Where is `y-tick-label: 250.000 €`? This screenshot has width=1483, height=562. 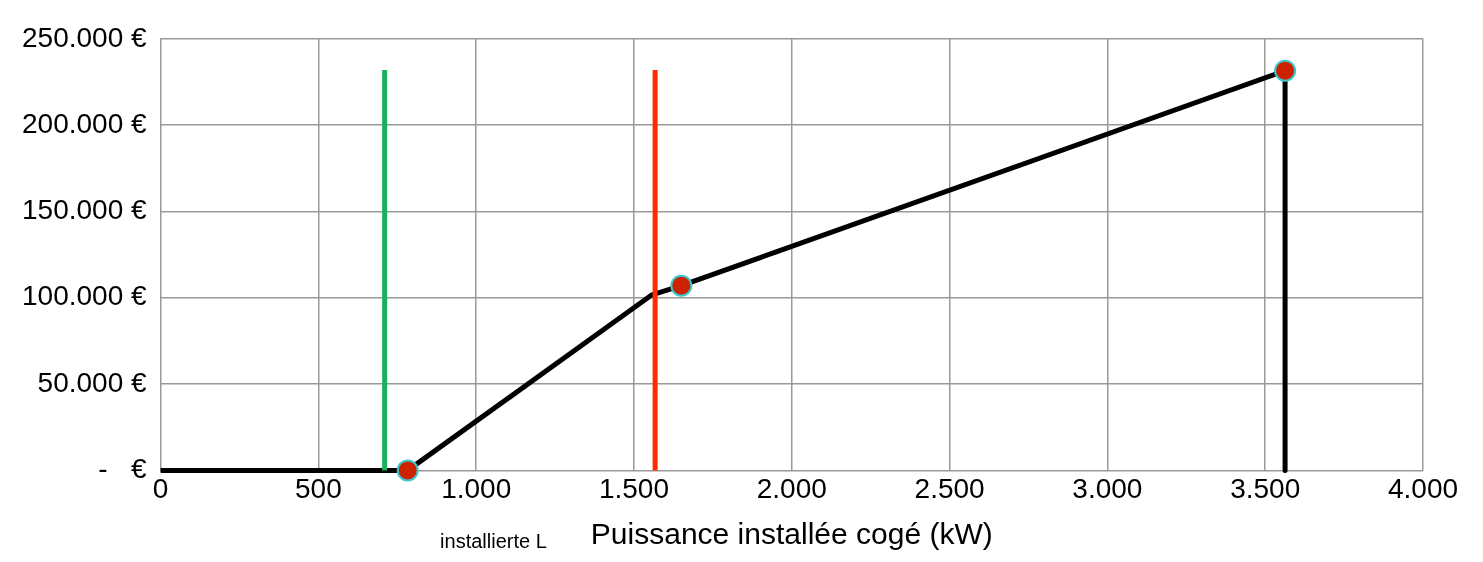
y-tick-label: 250.000 € is located at coordinates (84, 37).